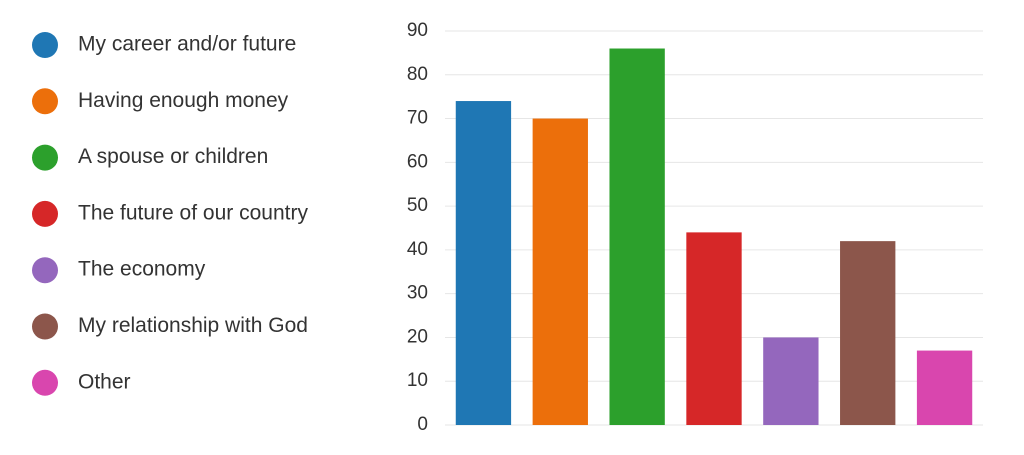  What do you see at coordinates (193, 325) in the screenshot?
I see `legend-label: My relationship with God` at bounding box center [193, 325].